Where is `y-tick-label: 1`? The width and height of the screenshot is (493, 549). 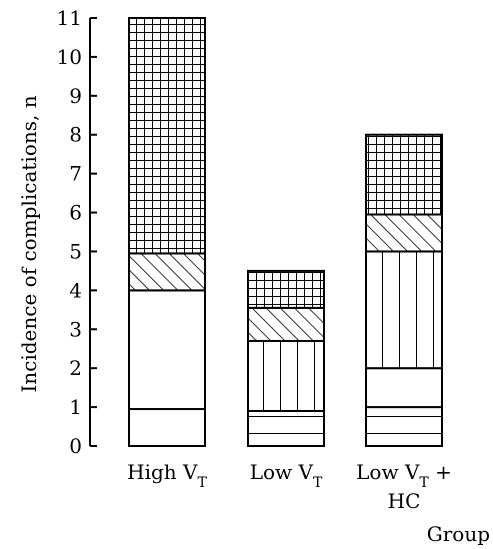 y-tick-label: 1 is located at coordinates (75, 407).